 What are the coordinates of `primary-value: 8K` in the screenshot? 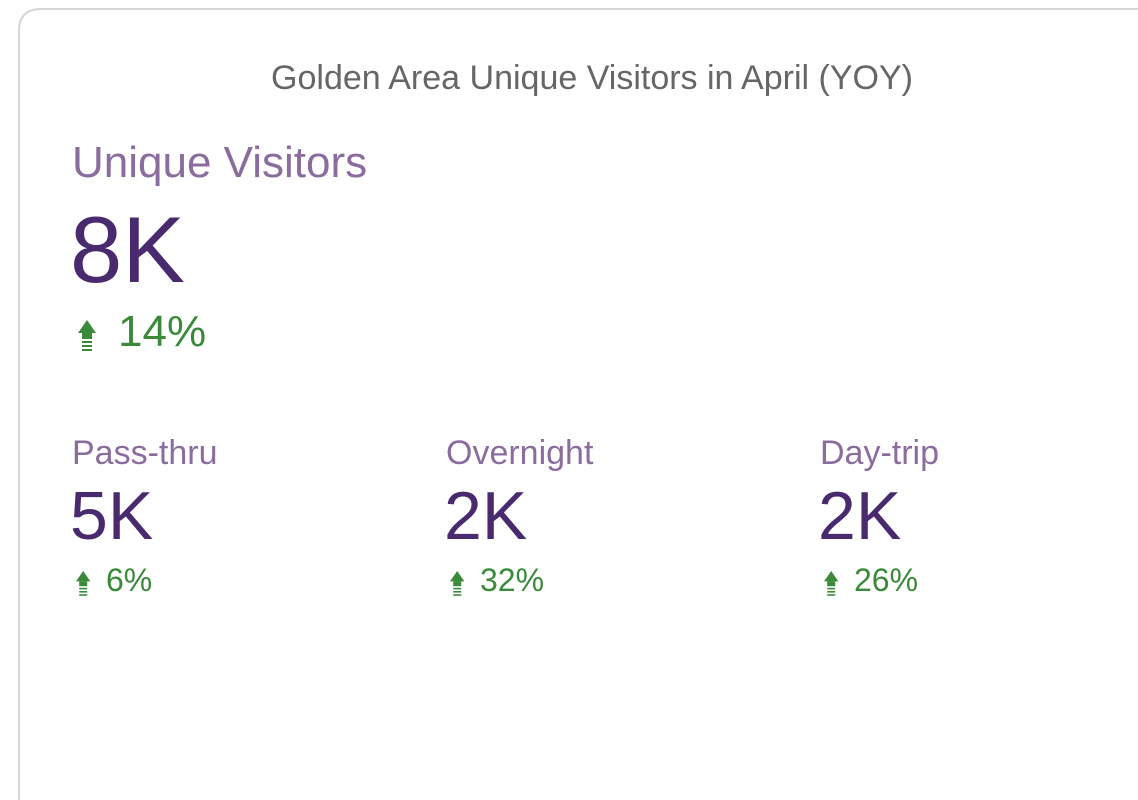 It's located at (127, 249).